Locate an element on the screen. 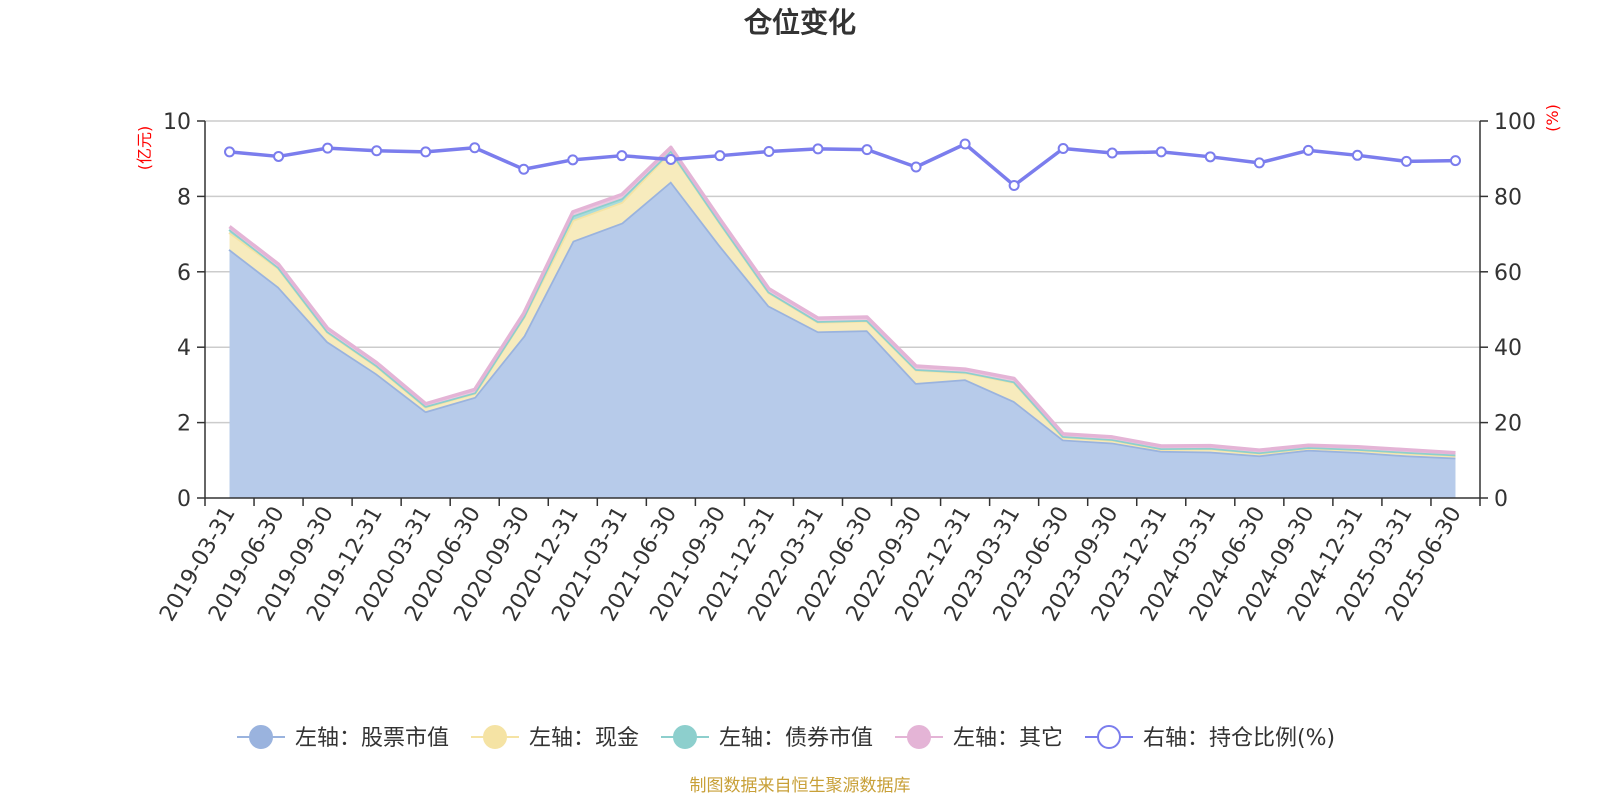  legend-item: 左轴：股票市值 is located at coordinates (343, 738).